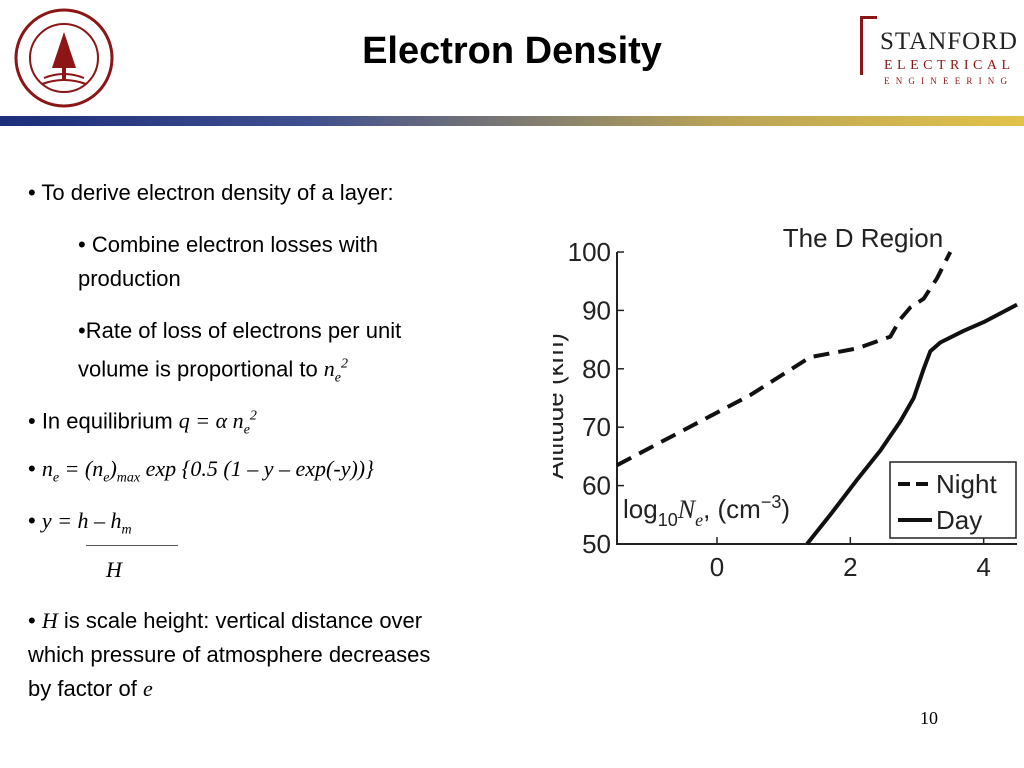 The width and height of the screenshot is (1024, 768). Describe the element at coordinates (784, 359) in the screenshot. I see `series-line-night` at that location.